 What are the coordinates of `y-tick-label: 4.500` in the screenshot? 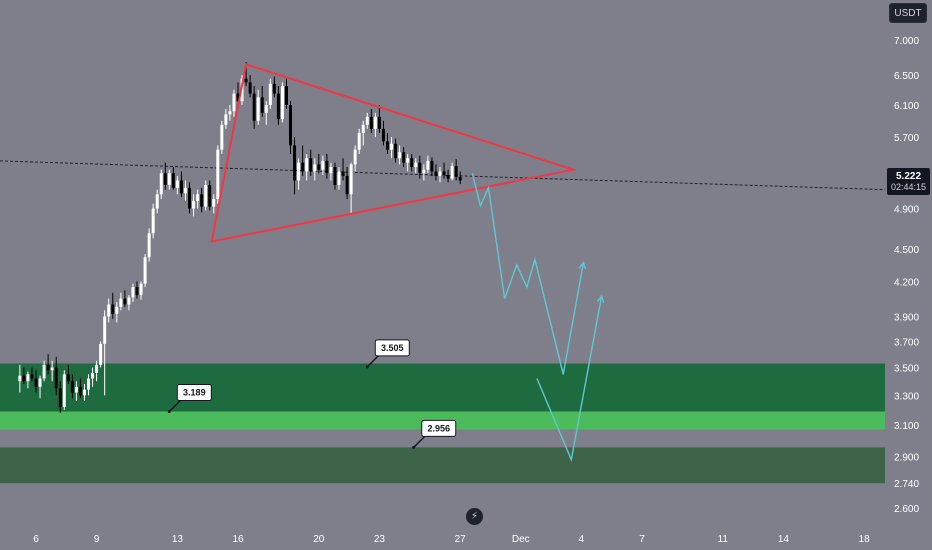 It's located at (906, 250).